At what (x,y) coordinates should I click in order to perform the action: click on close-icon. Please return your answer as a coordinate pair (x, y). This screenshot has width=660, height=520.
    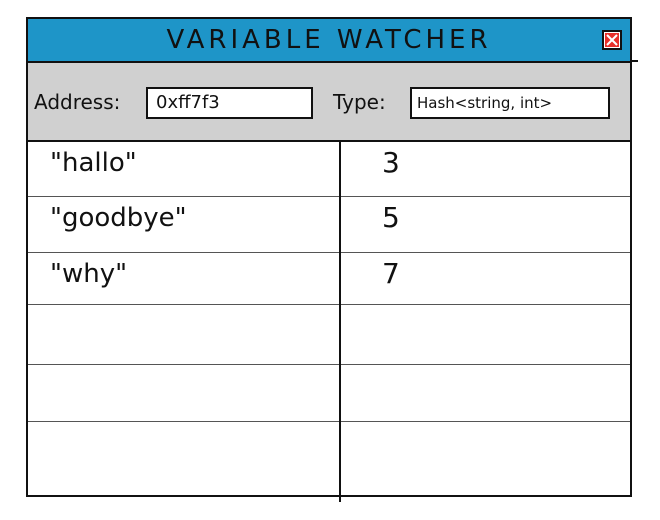
    Looking at the image, I should click on (612, 40).